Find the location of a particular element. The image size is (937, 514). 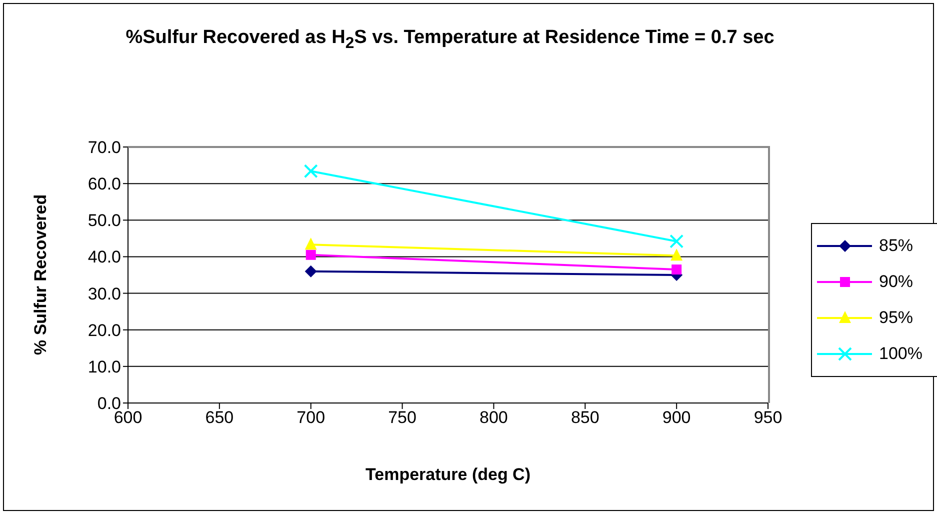

y-axis-title: % Sulfur Recovered is located at coordinates (40, 274).